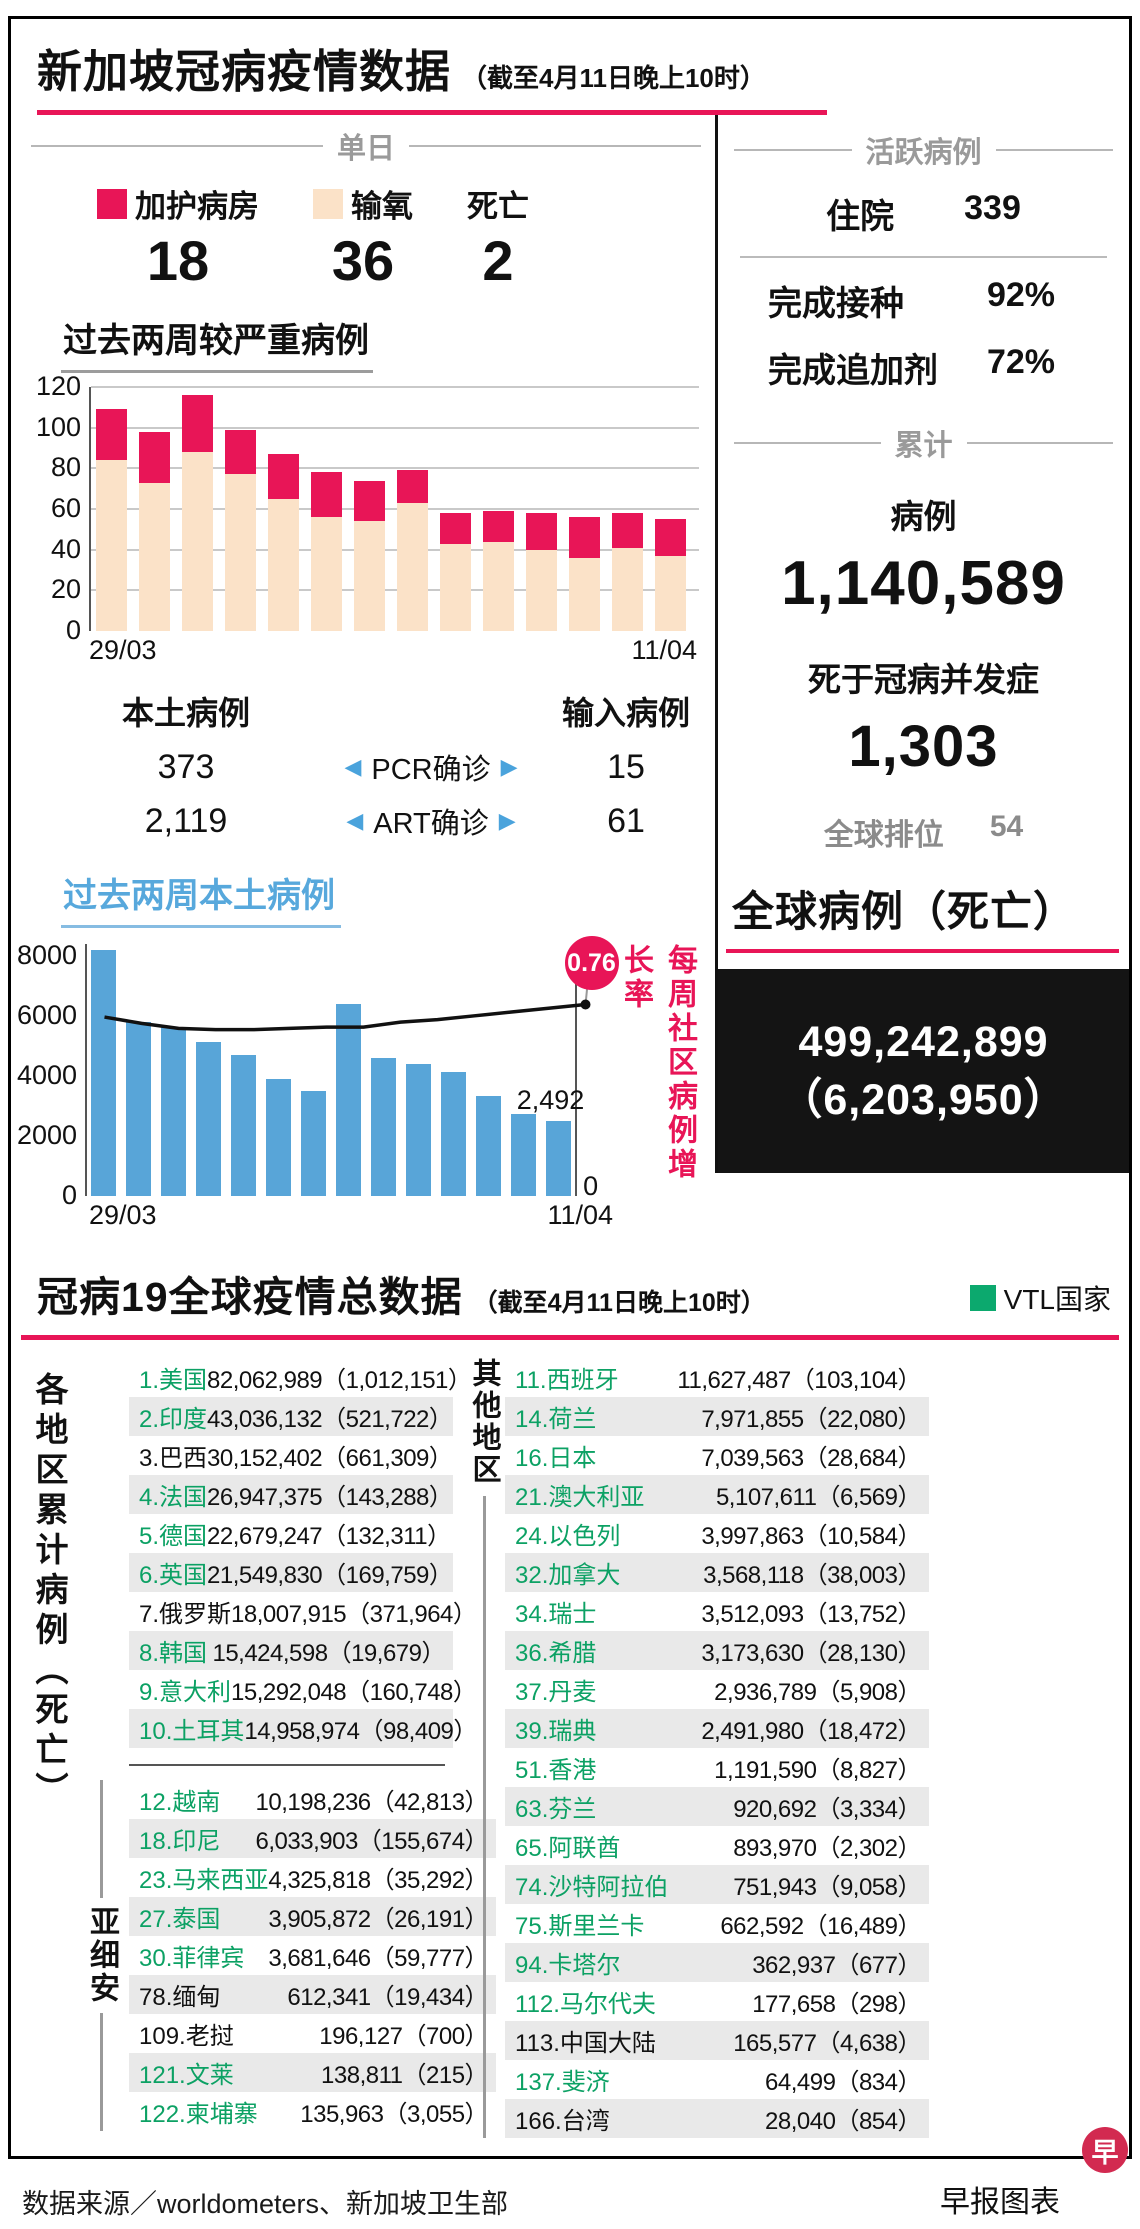  I want to click on vaccinated-label: 完成接种, so click(836, 304).